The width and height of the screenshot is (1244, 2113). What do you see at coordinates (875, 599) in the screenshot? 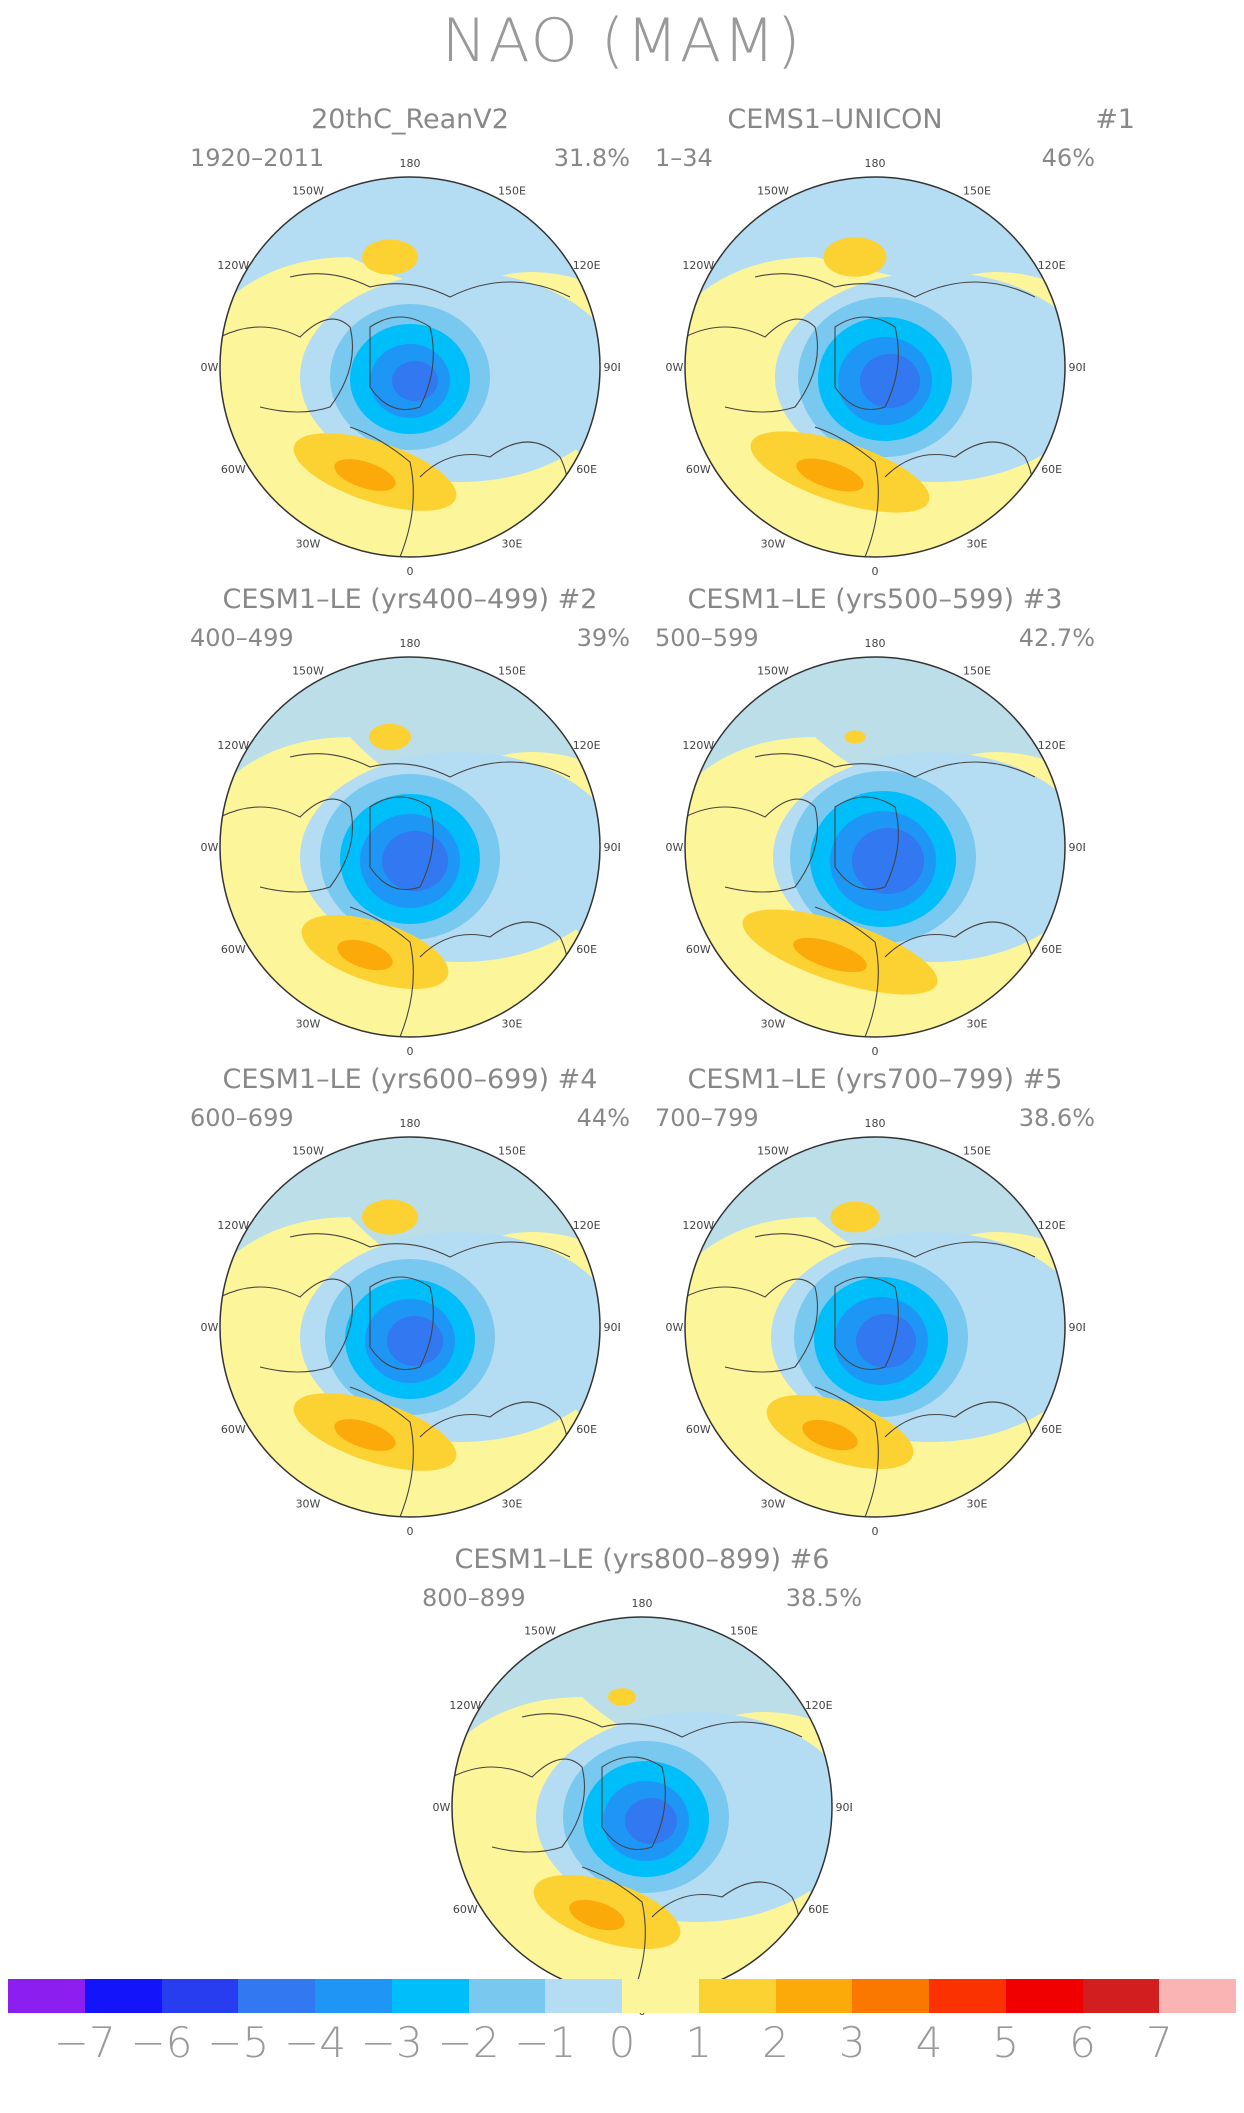
I see `panel-title: CESM1–LE (yrs500–599) #3` at bounding box center [875, 599].